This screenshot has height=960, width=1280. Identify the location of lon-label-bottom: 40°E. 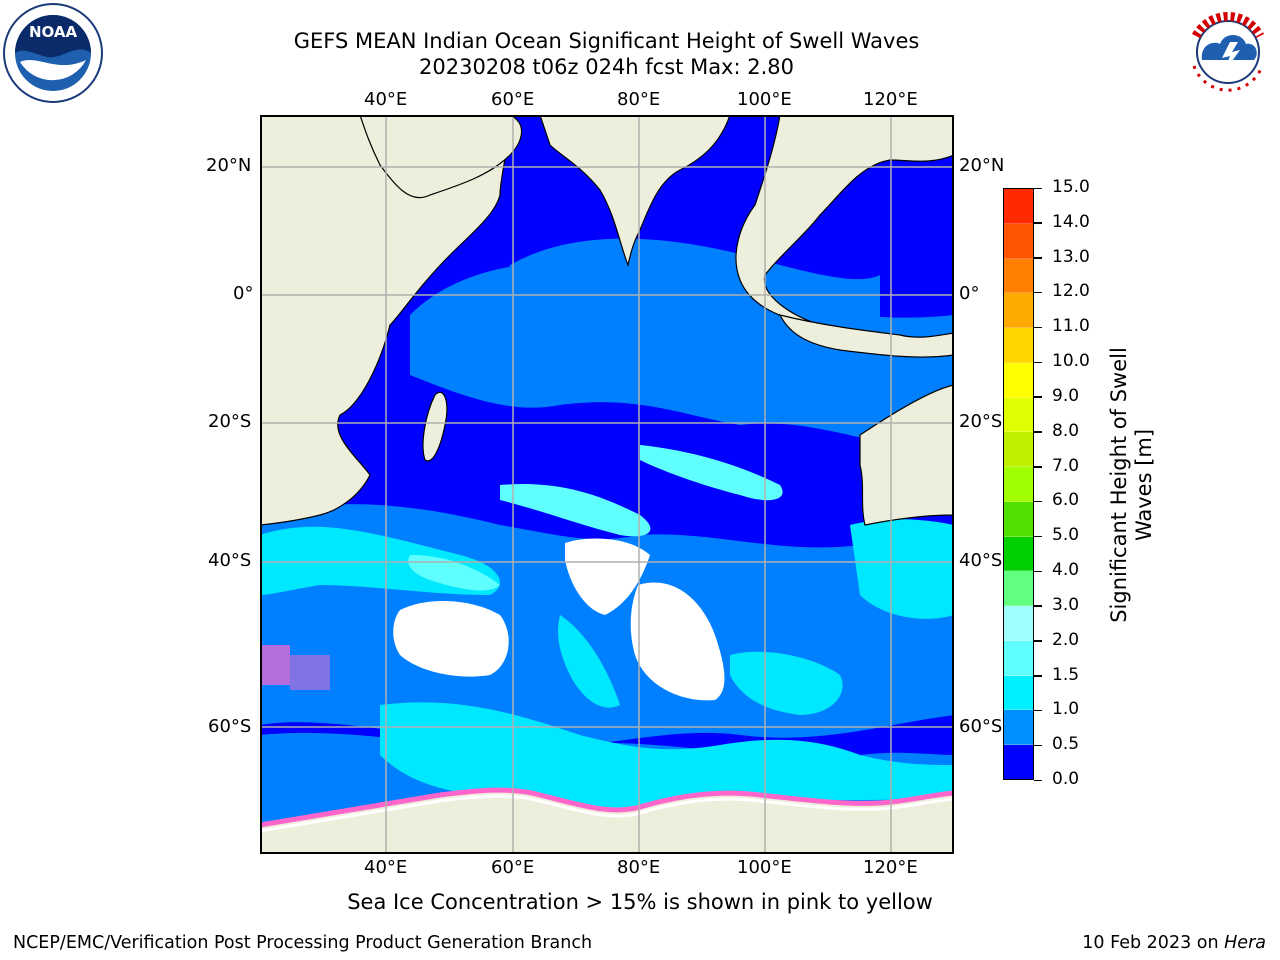
(386, 867).